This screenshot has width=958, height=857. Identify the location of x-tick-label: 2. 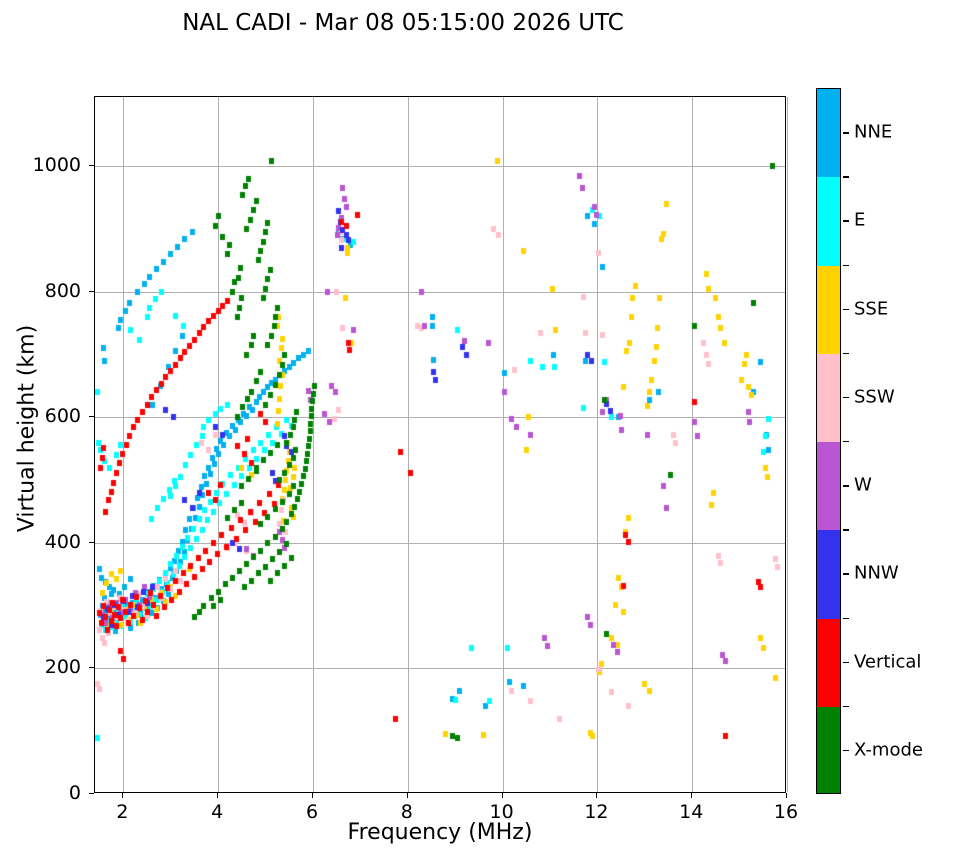
(122, 812).